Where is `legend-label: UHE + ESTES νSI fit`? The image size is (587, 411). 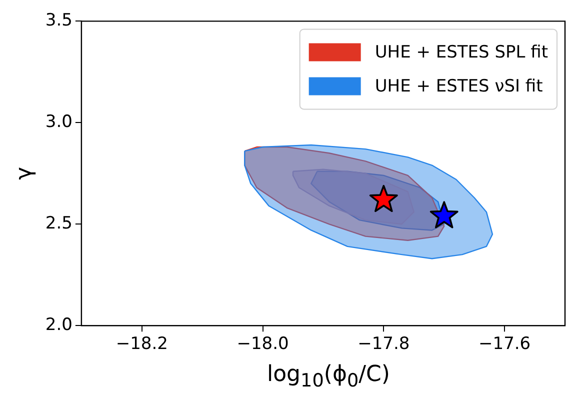
legend-label: UHE + ESTES νSI fit is located at coordinates (459, 86).